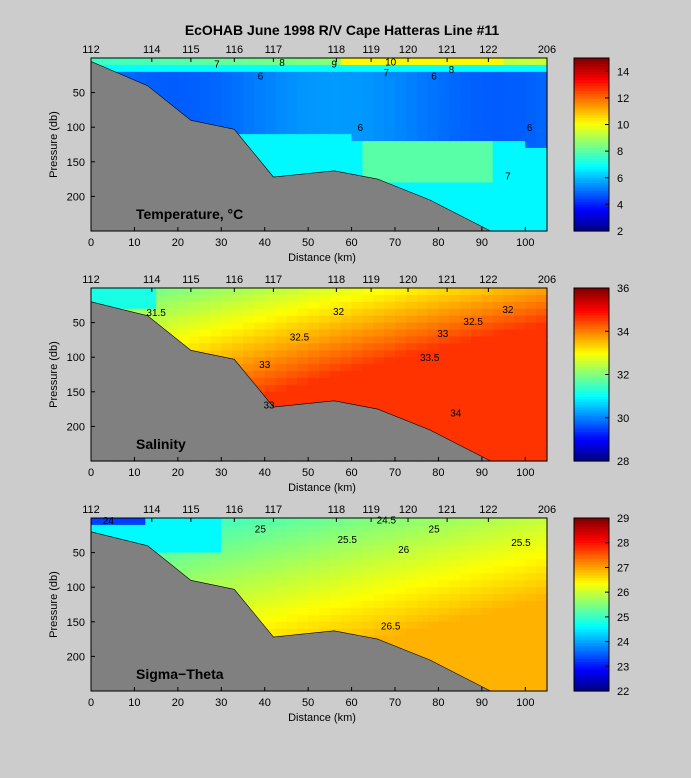  I want to click on x-axis-label: Distance (km), so click(322, 488).